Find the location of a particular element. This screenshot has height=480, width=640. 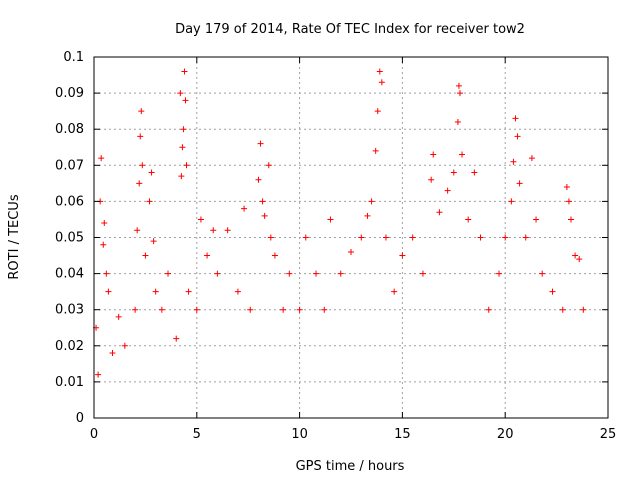

x-axis-label: GPS time / hours is located at coordinates (350, 466).